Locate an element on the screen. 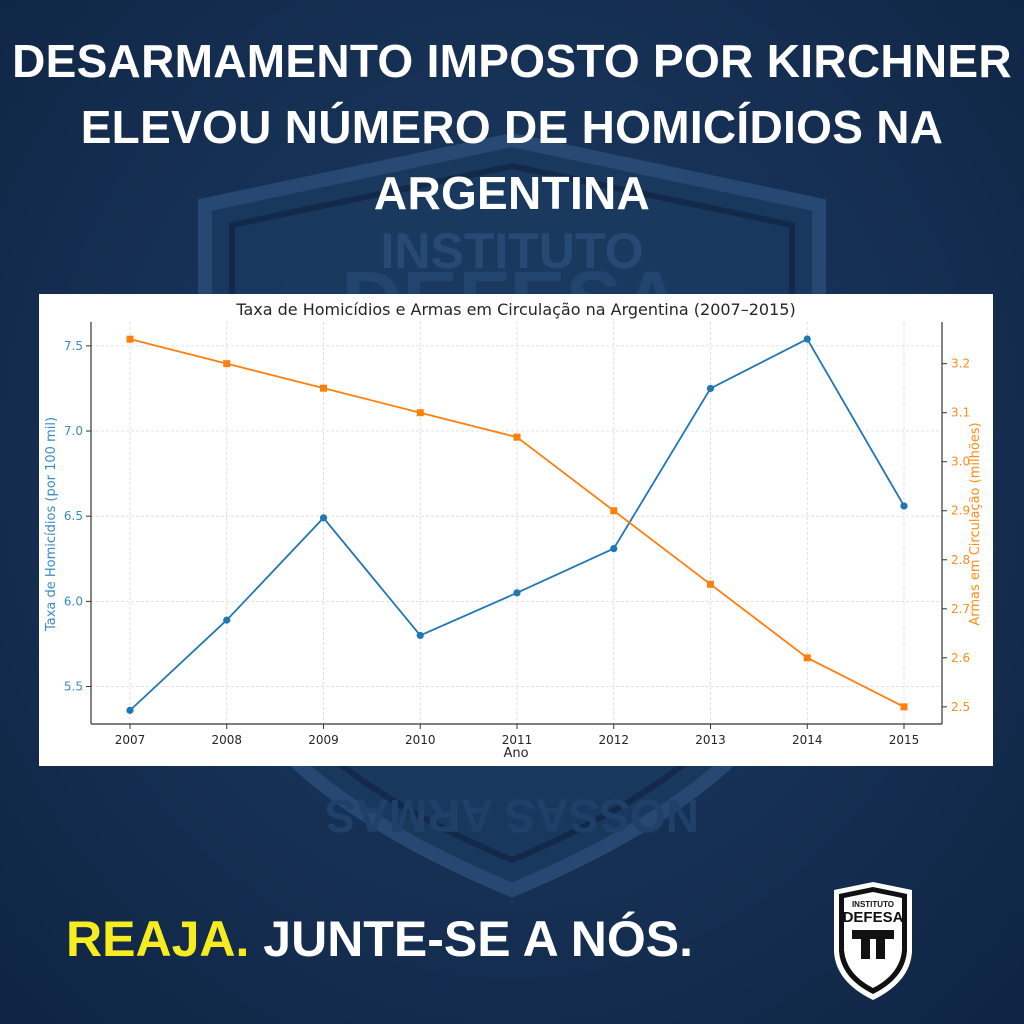 Image resolution: width=1024 pixels, height=1024 pixels. x-tick-label: 2015 is located at coordinates (904, 740).